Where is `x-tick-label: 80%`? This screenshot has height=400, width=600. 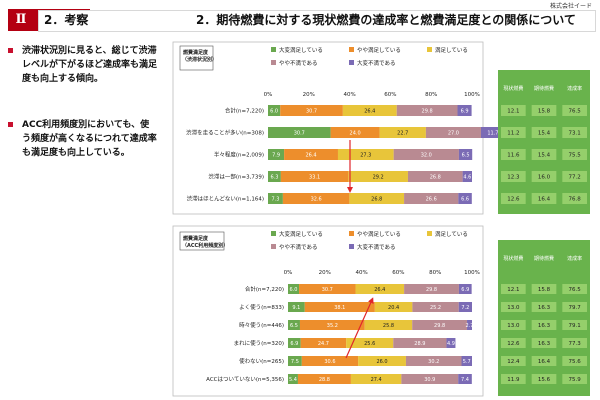
x-tick-label: 80% is located at coordinates (435, 273).